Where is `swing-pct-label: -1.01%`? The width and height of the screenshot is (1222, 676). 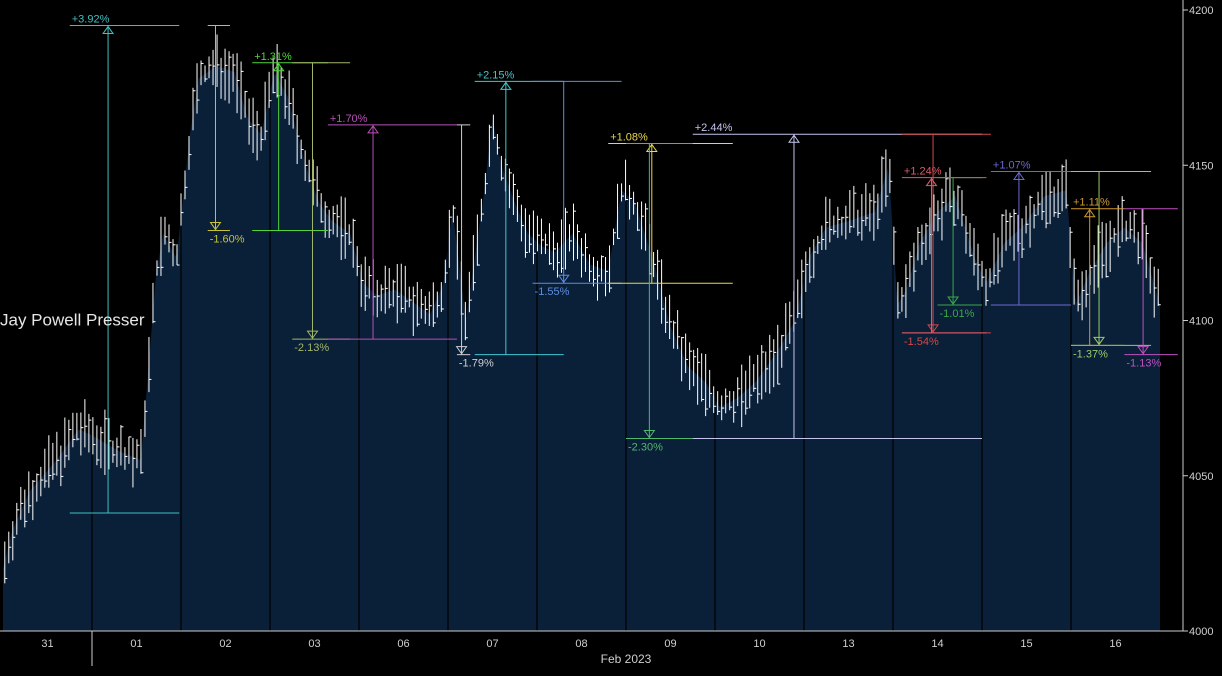 swing-pct-label: -1.01% is located at coordinates (957, 314).